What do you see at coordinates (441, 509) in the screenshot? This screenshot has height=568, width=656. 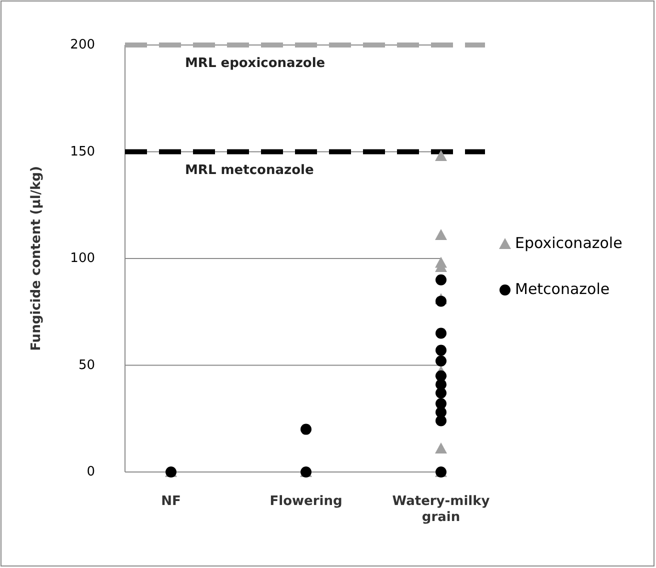 I see `x-tick-label: Watery-milky grain` at bounding box center [441, 509].